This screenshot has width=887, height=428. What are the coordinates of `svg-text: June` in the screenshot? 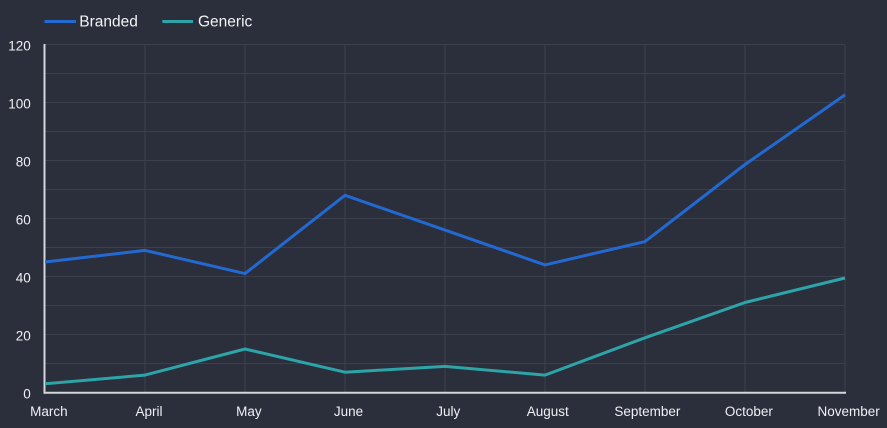 It's located at (348, 411).